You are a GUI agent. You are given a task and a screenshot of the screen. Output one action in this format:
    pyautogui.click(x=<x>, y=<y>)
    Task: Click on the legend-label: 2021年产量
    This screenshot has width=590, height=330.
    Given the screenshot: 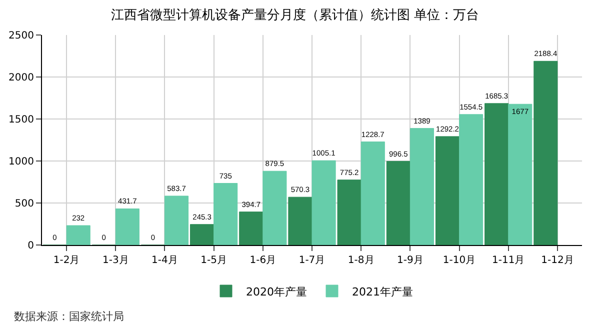 What is the action you would take?
    pyautogui.click(x=382, y=291)
    